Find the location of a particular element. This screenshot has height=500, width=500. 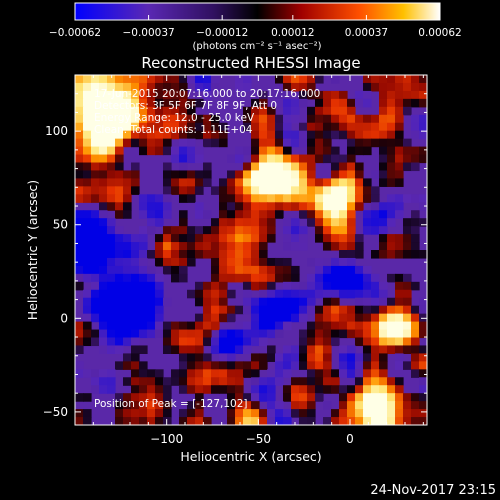

colorbar-tick-label: 0.00037 is located at coordinates (366, 33).